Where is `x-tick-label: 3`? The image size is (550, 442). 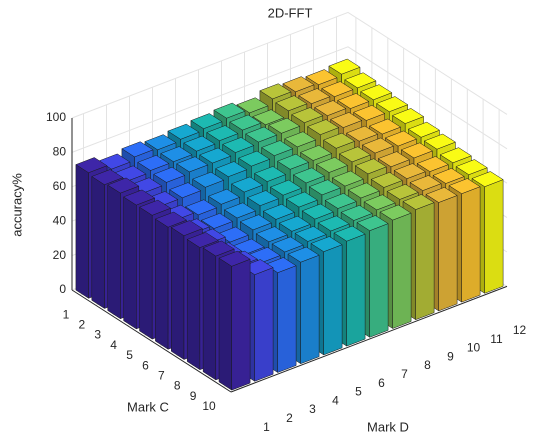 x-tick-label: 3 is located at coordinates (312, 409).